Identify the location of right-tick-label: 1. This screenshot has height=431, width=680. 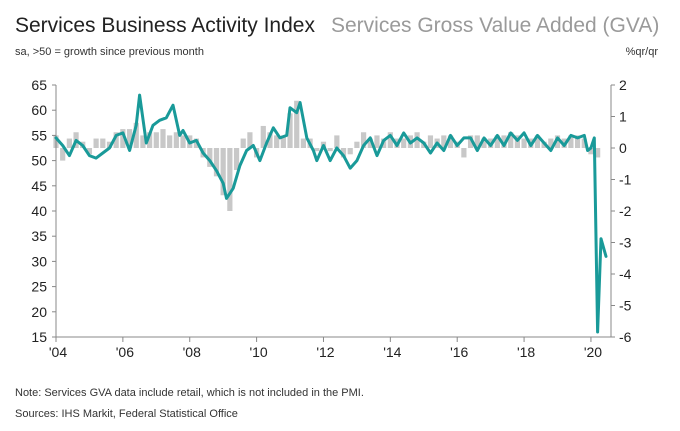
(623, 117).